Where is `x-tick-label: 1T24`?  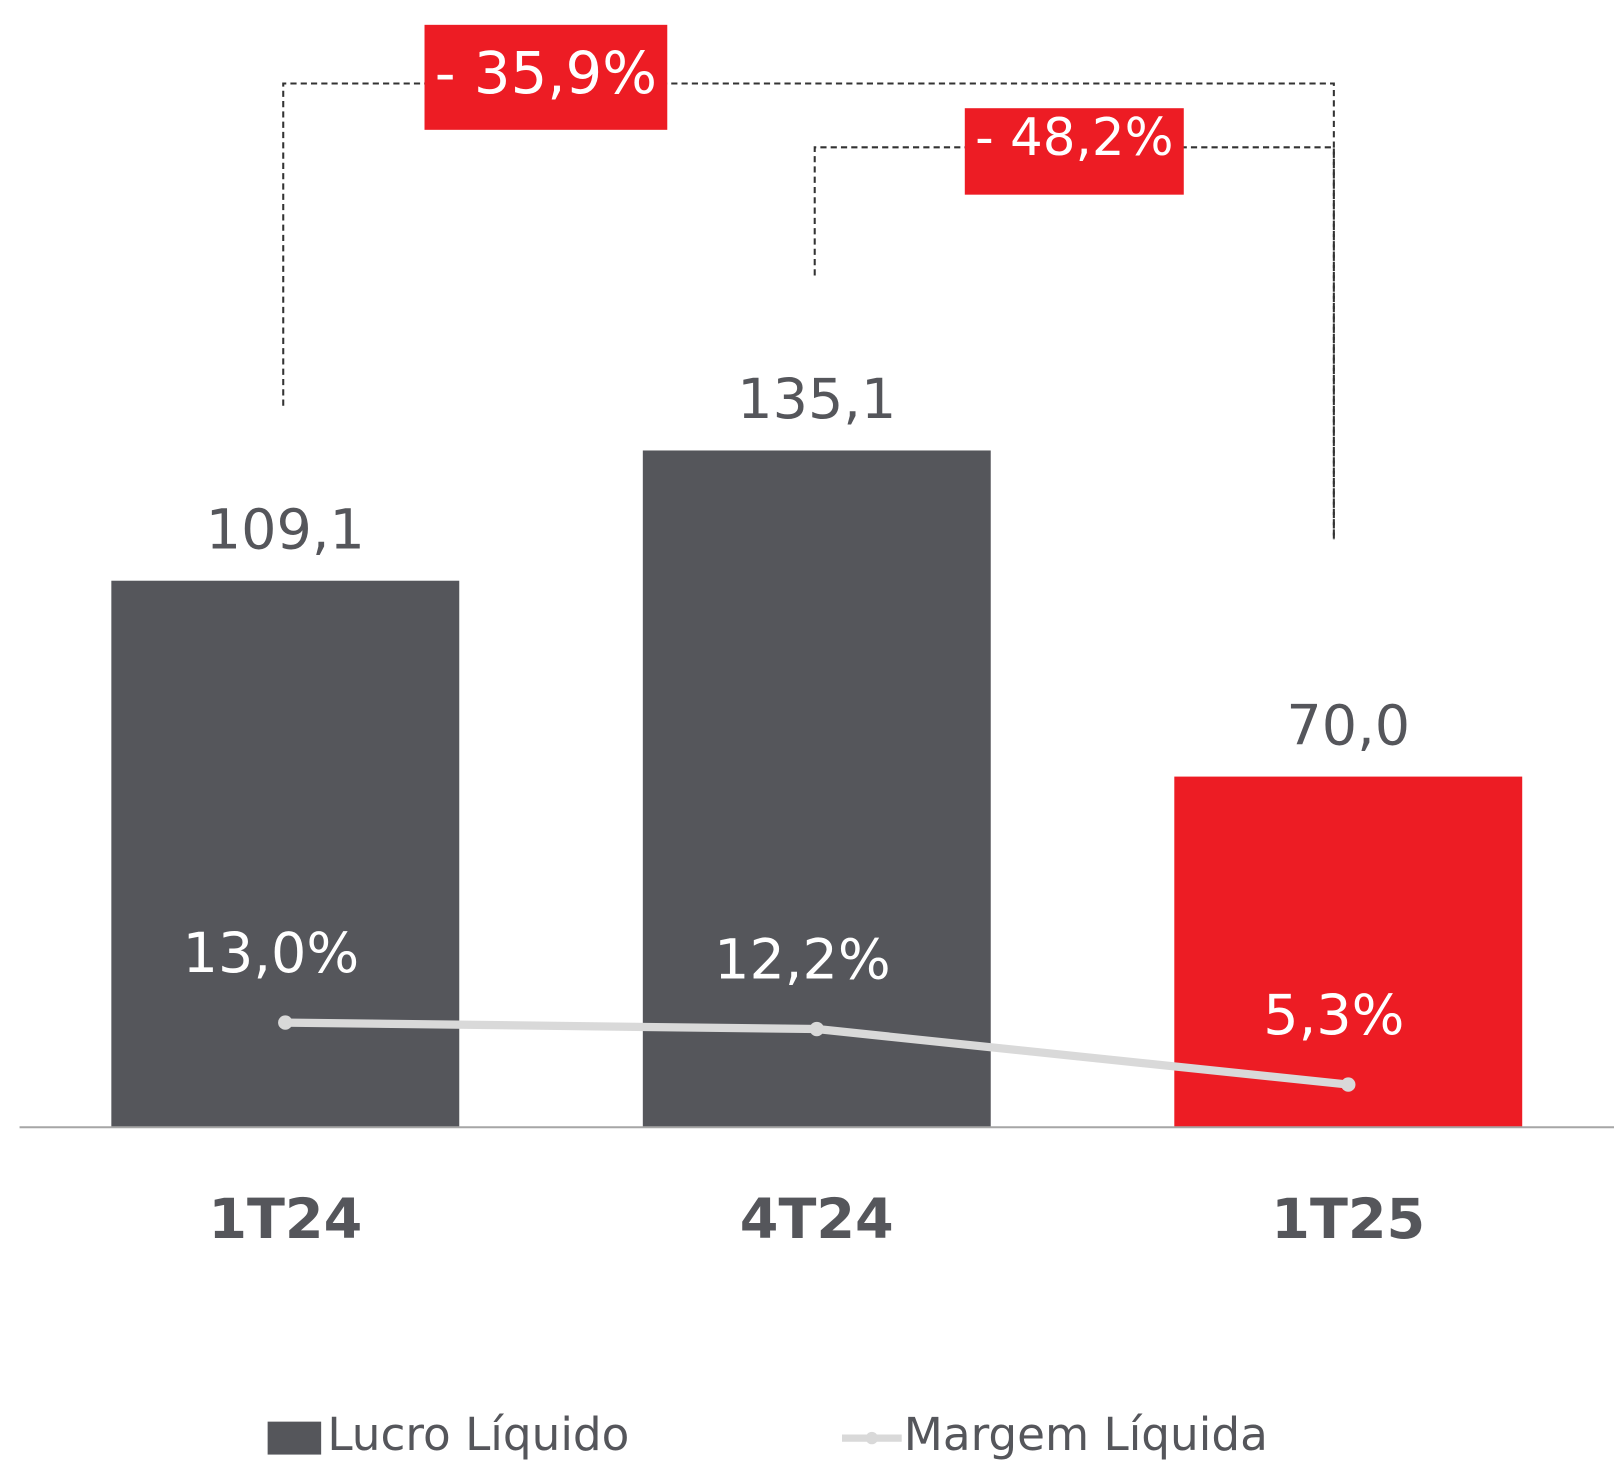 x-tick-label: 1T24 is located at coordinates (285, 1219).